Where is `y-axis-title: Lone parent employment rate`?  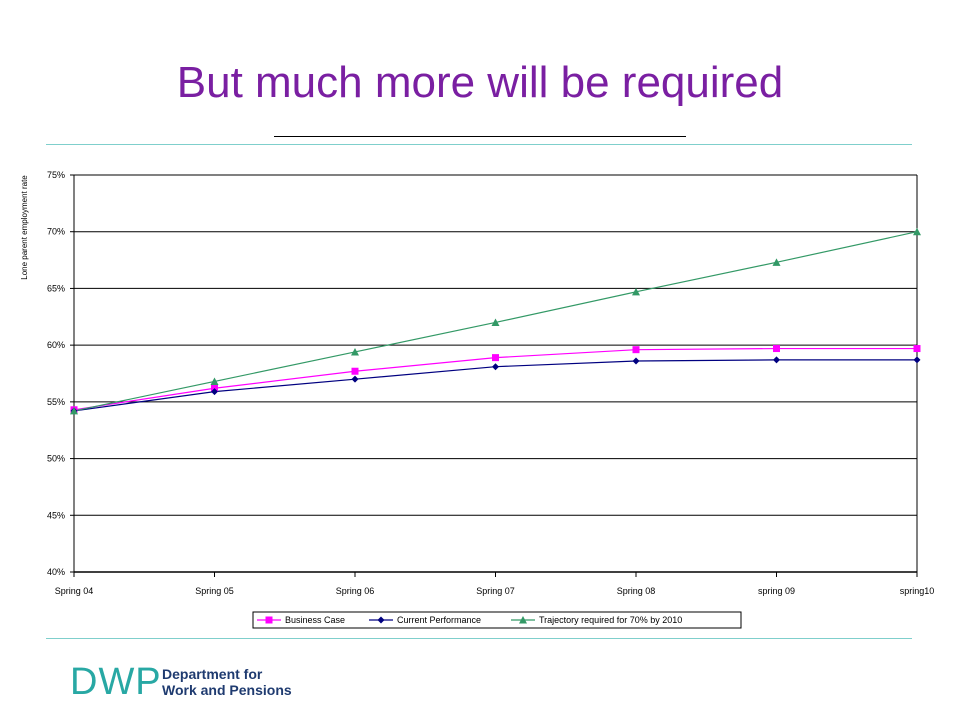 y-axis-title: Lone parent employment rate is located at coordinates (24, 227).